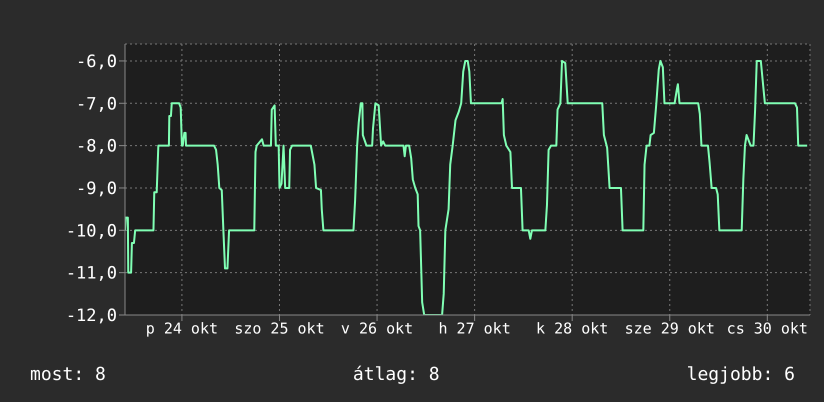 This screenshot has width=824, height=402. I want to click on x-tick-label: szo 25 okt, so click(279, 329).